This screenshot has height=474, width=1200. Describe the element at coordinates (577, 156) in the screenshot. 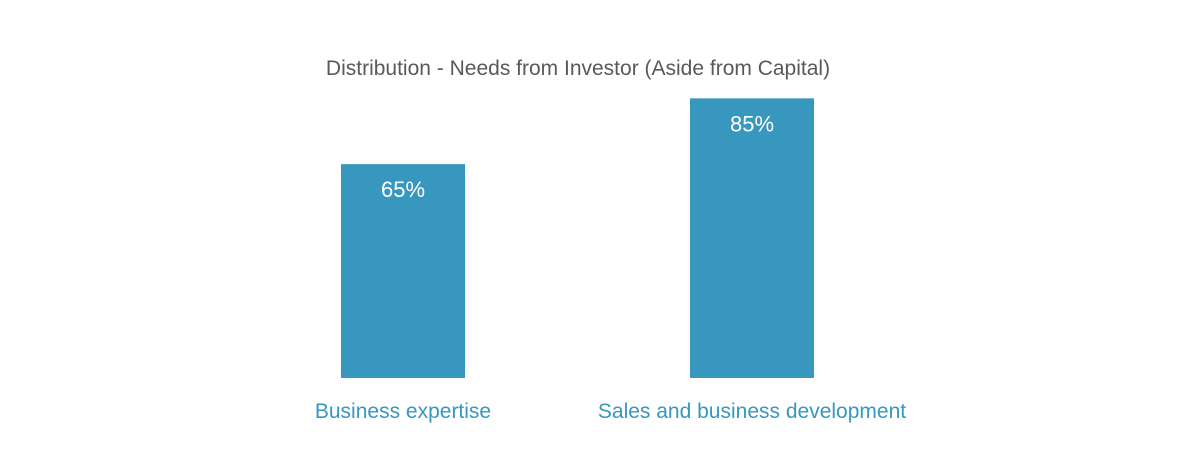

I see `value-labels-layer: 65% 85%` at that location.